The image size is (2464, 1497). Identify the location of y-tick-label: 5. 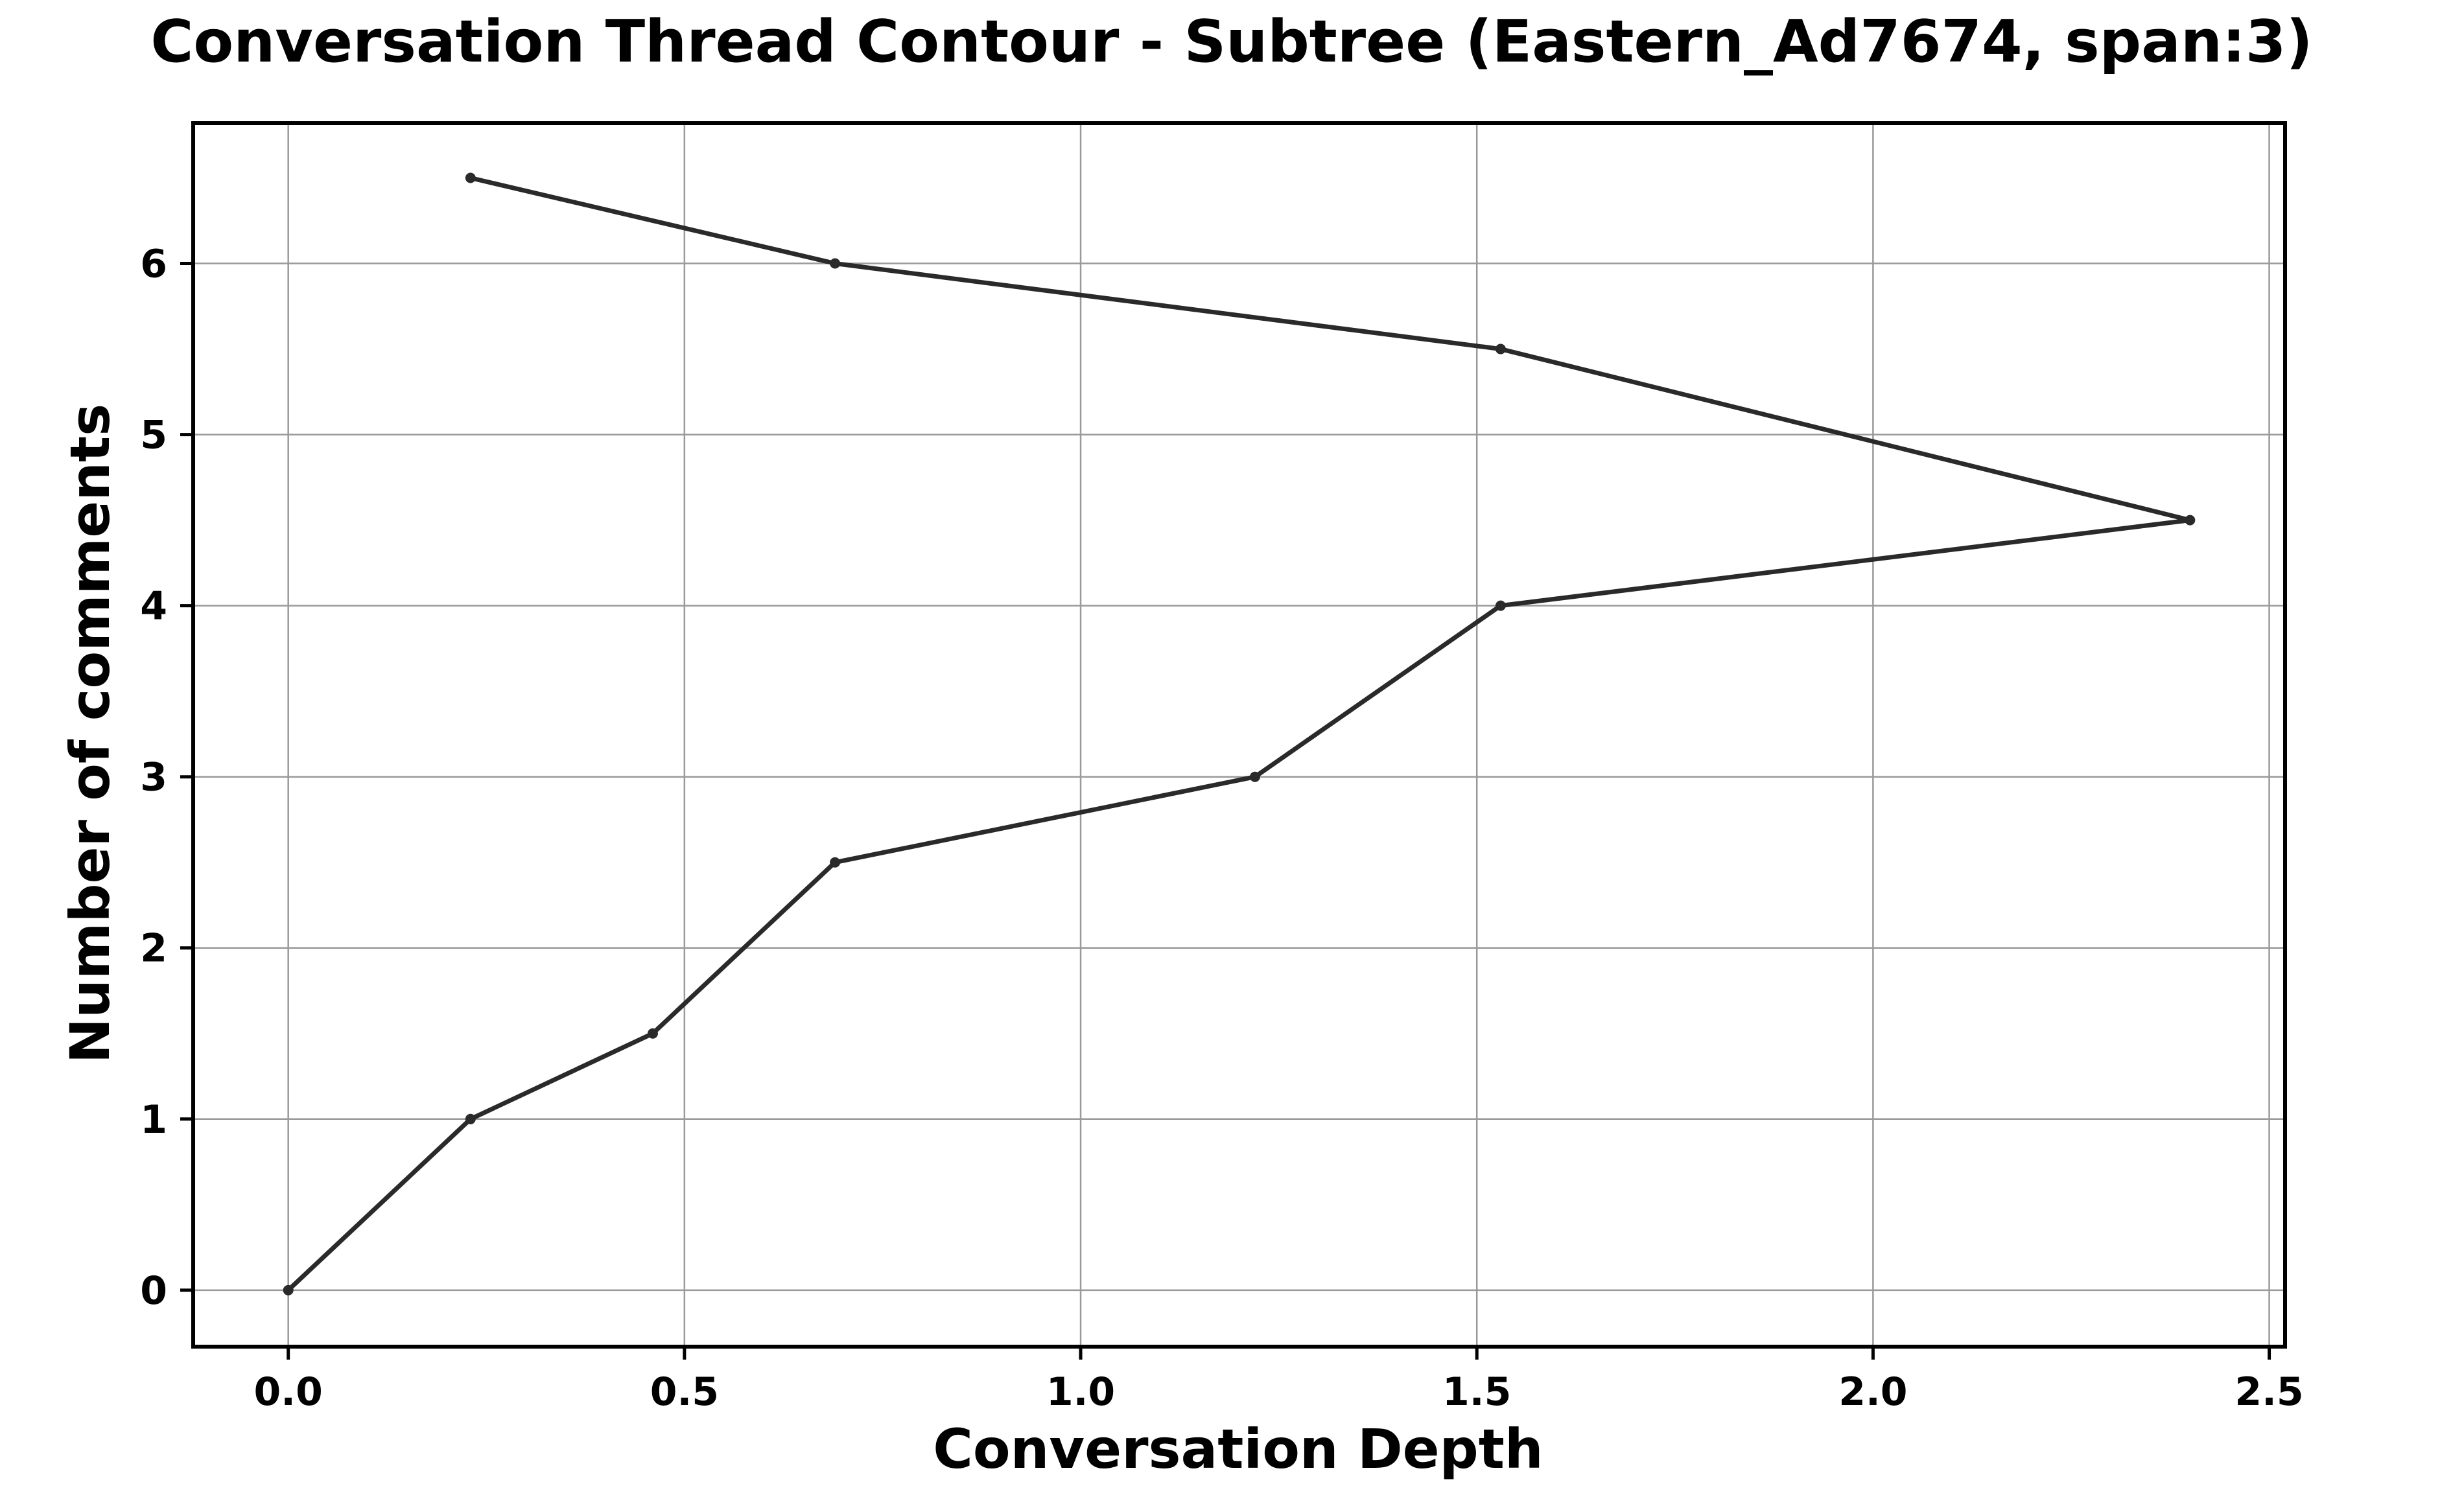
(153, 436).